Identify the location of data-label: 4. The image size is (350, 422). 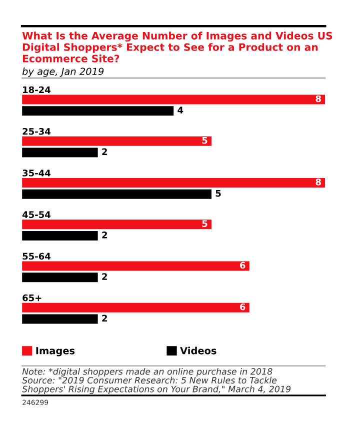
(181, 110).